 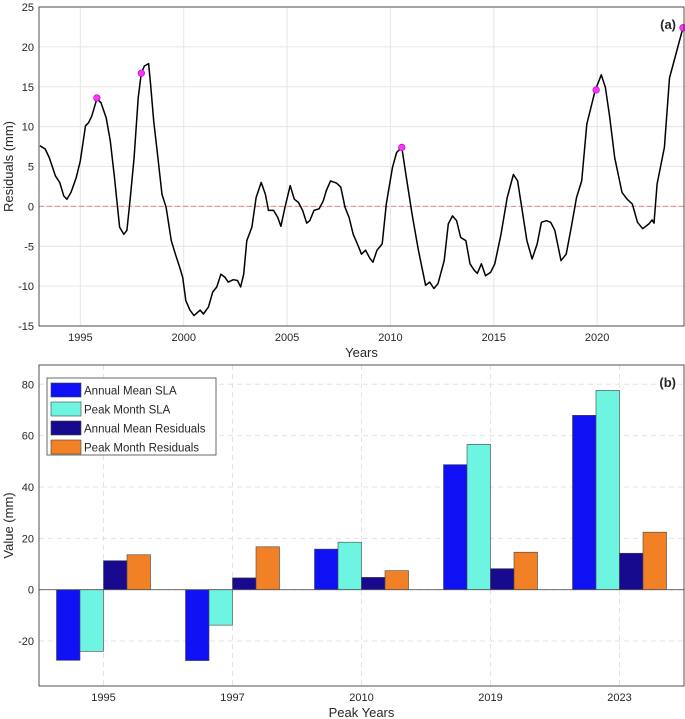 I want to click on legend-label: Annual Mean SLA, so click(x=130, y=392).